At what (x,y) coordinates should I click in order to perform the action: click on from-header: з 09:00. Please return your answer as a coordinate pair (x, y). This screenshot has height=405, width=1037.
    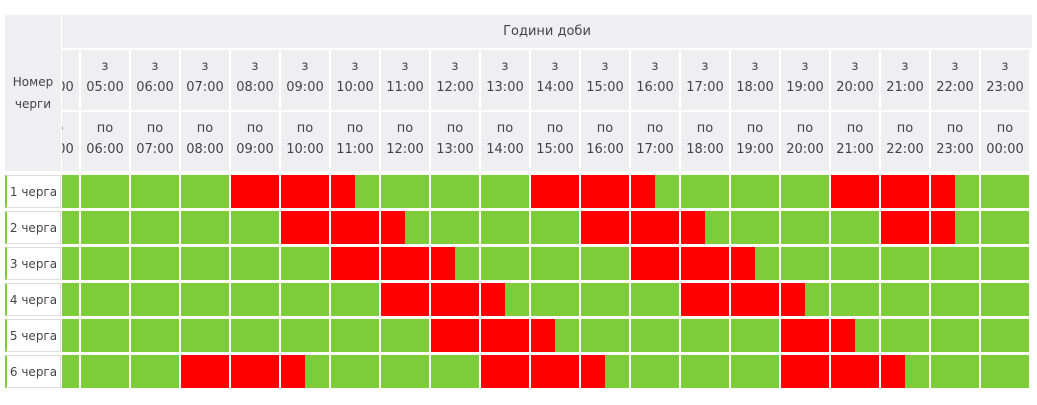
    Looking at the image, I should click on (305, 80).